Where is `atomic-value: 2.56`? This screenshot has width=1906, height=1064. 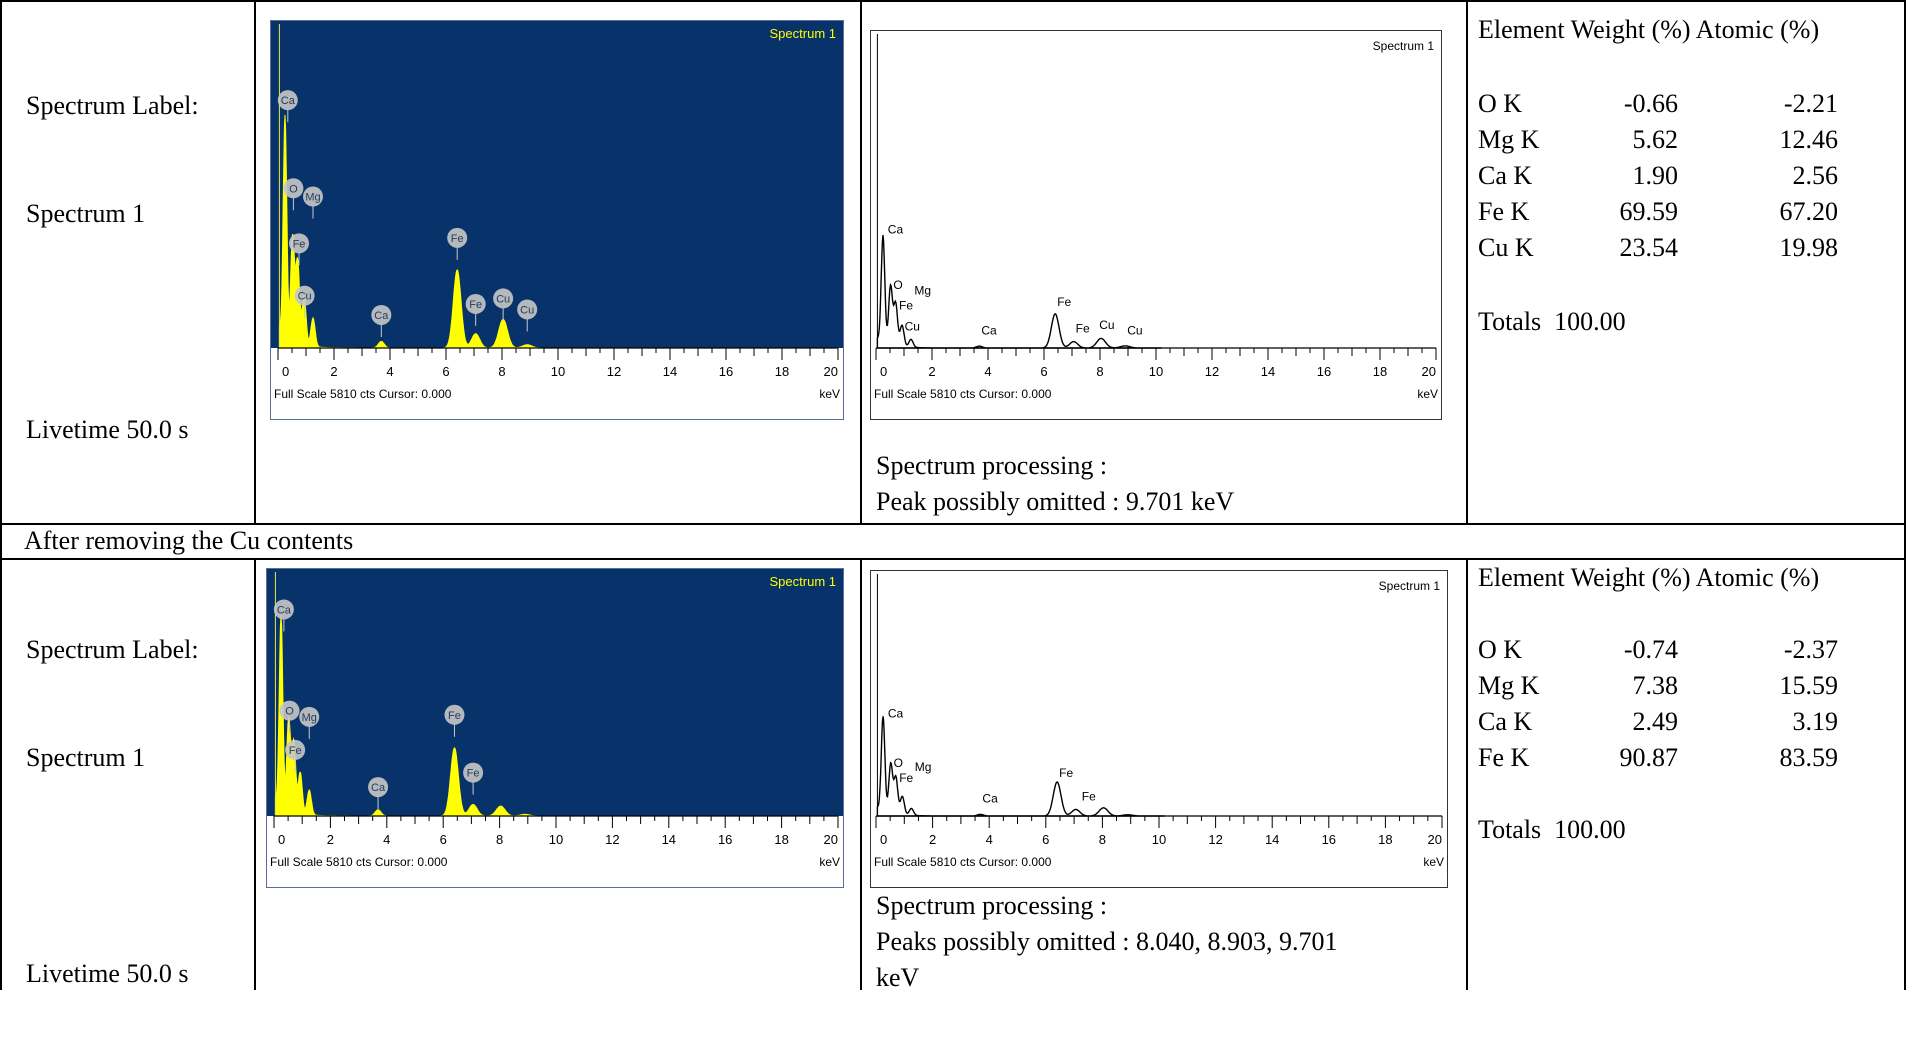 atomic-value: 2.56 is located at coordinates (1758, 176).